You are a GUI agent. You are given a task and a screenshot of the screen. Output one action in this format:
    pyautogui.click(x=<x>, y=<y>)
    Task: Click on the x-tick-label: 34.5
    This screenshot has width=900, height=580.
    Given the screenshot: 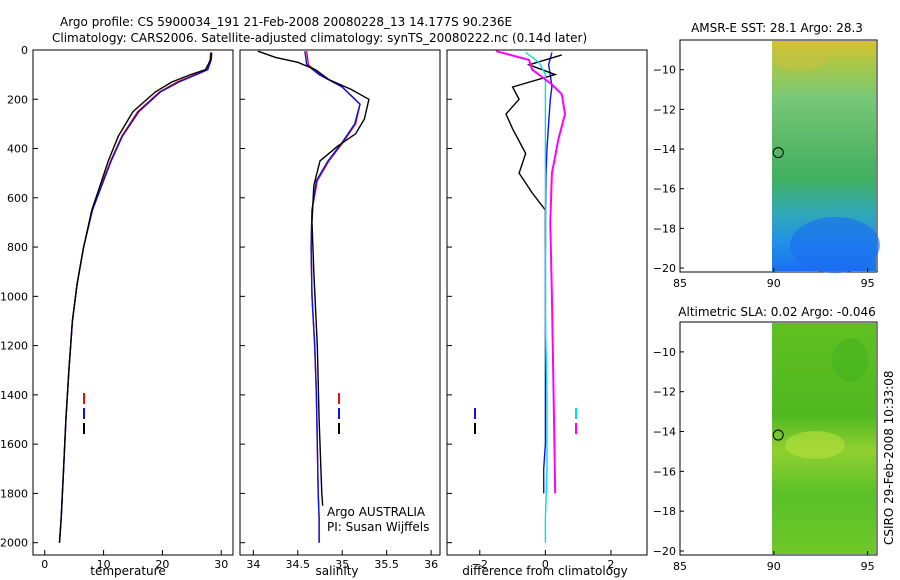 What is the action you would take?
    pyautogui.click(x=298, y=564)
    